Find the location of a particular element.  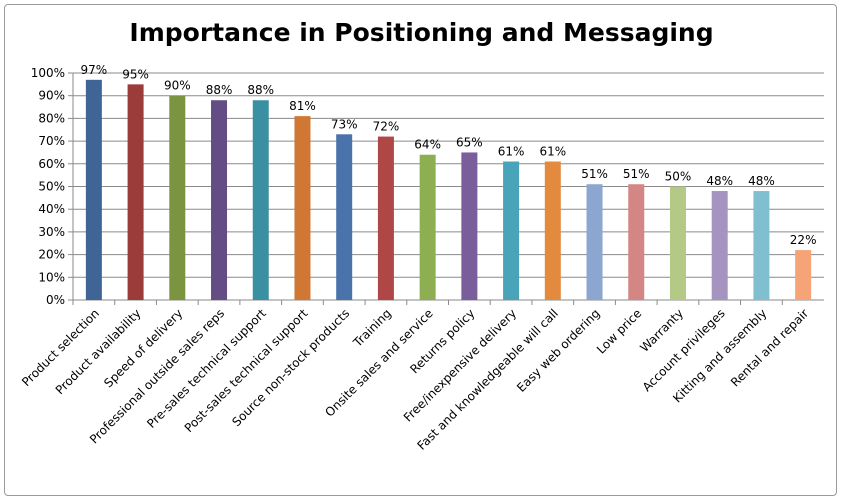

data-label-8: 64% is located at coordinates (427, 145).